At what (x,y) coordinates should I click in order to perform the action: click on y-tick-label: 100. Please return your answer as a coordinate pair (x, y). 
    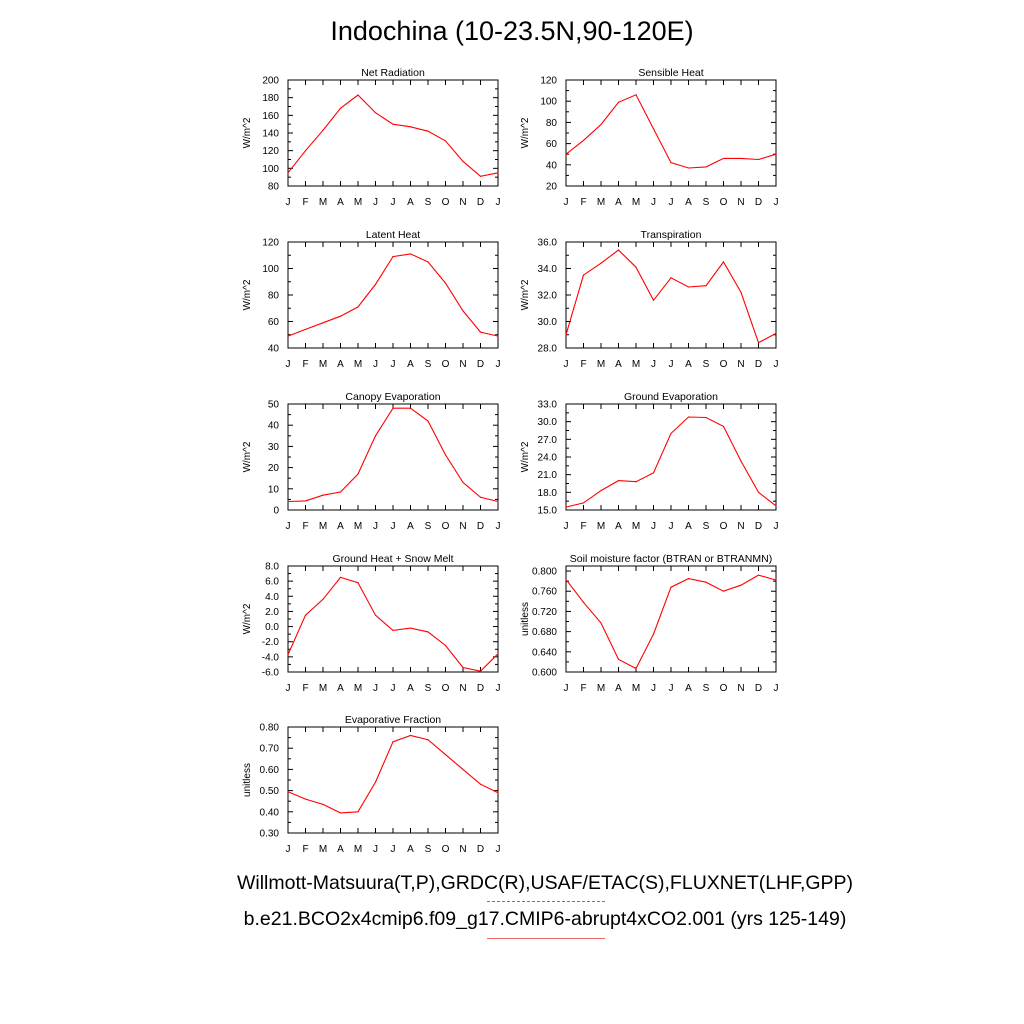
    Looking at the image, I should click on (270, 169).